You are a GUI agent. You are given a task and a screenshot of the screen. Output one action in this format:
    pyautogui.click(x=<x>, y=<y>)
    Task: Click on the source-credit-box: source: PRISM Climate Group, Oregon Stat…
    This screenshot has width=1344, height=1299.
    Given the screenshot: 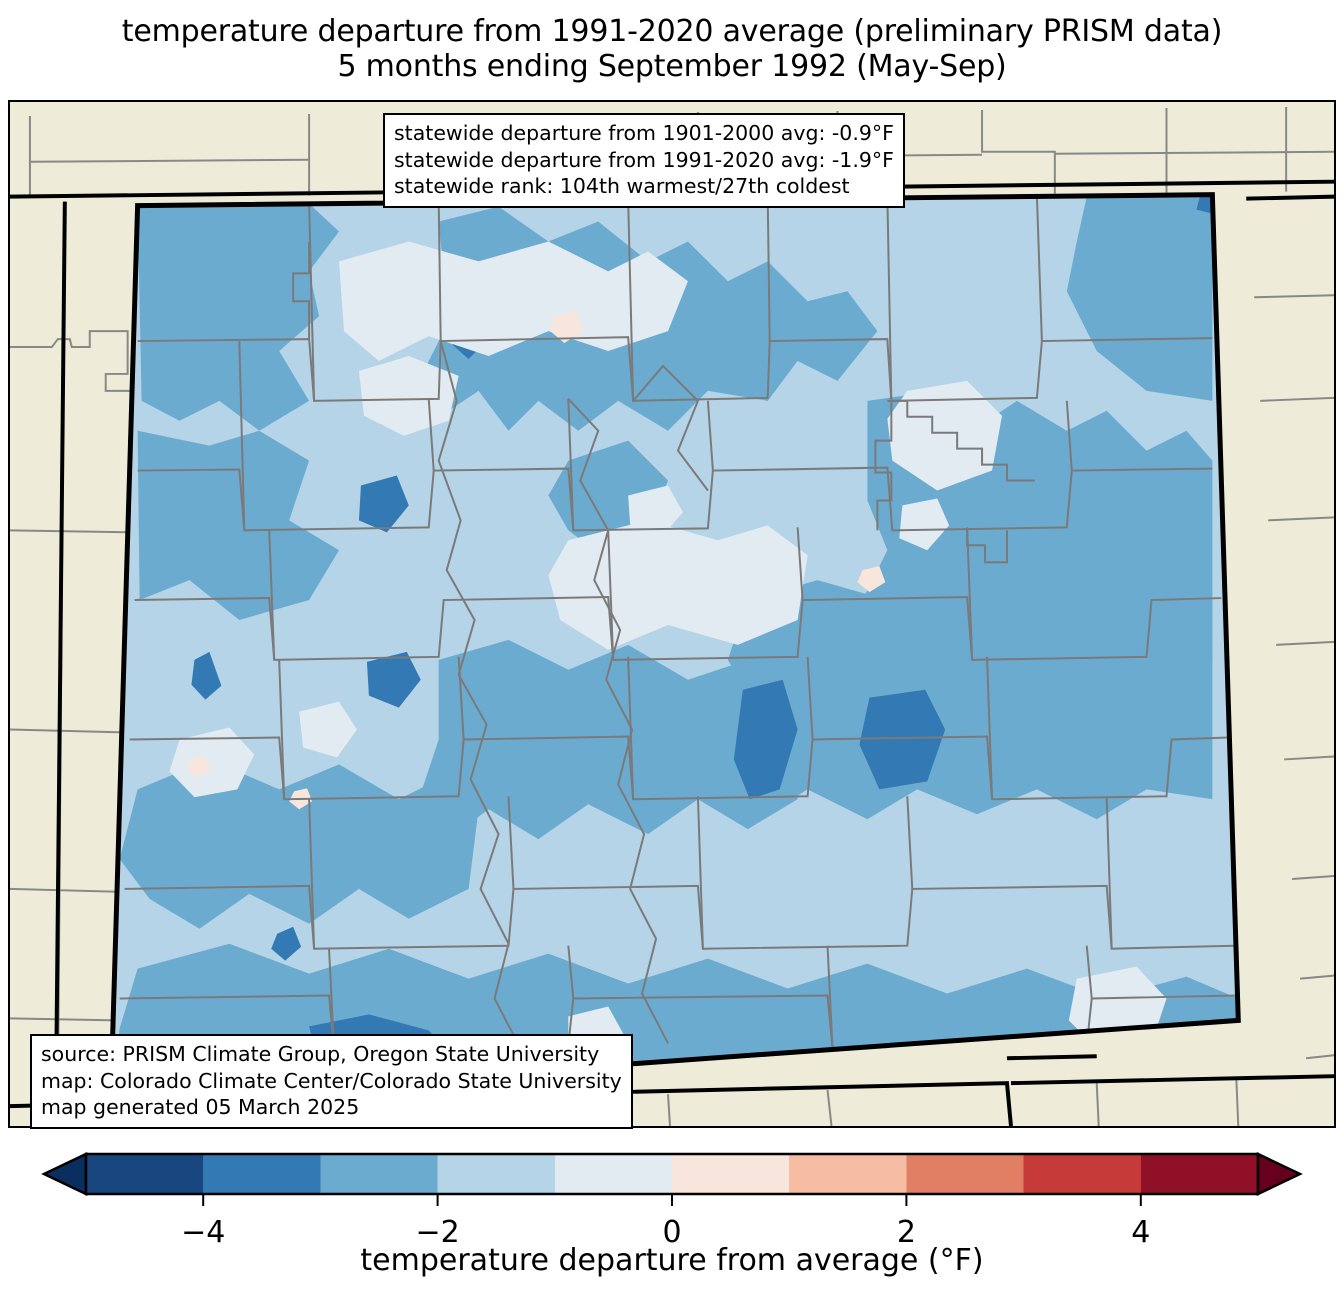 What is the action you would take?
    pyautogui.click(x=331, y=1081)
    